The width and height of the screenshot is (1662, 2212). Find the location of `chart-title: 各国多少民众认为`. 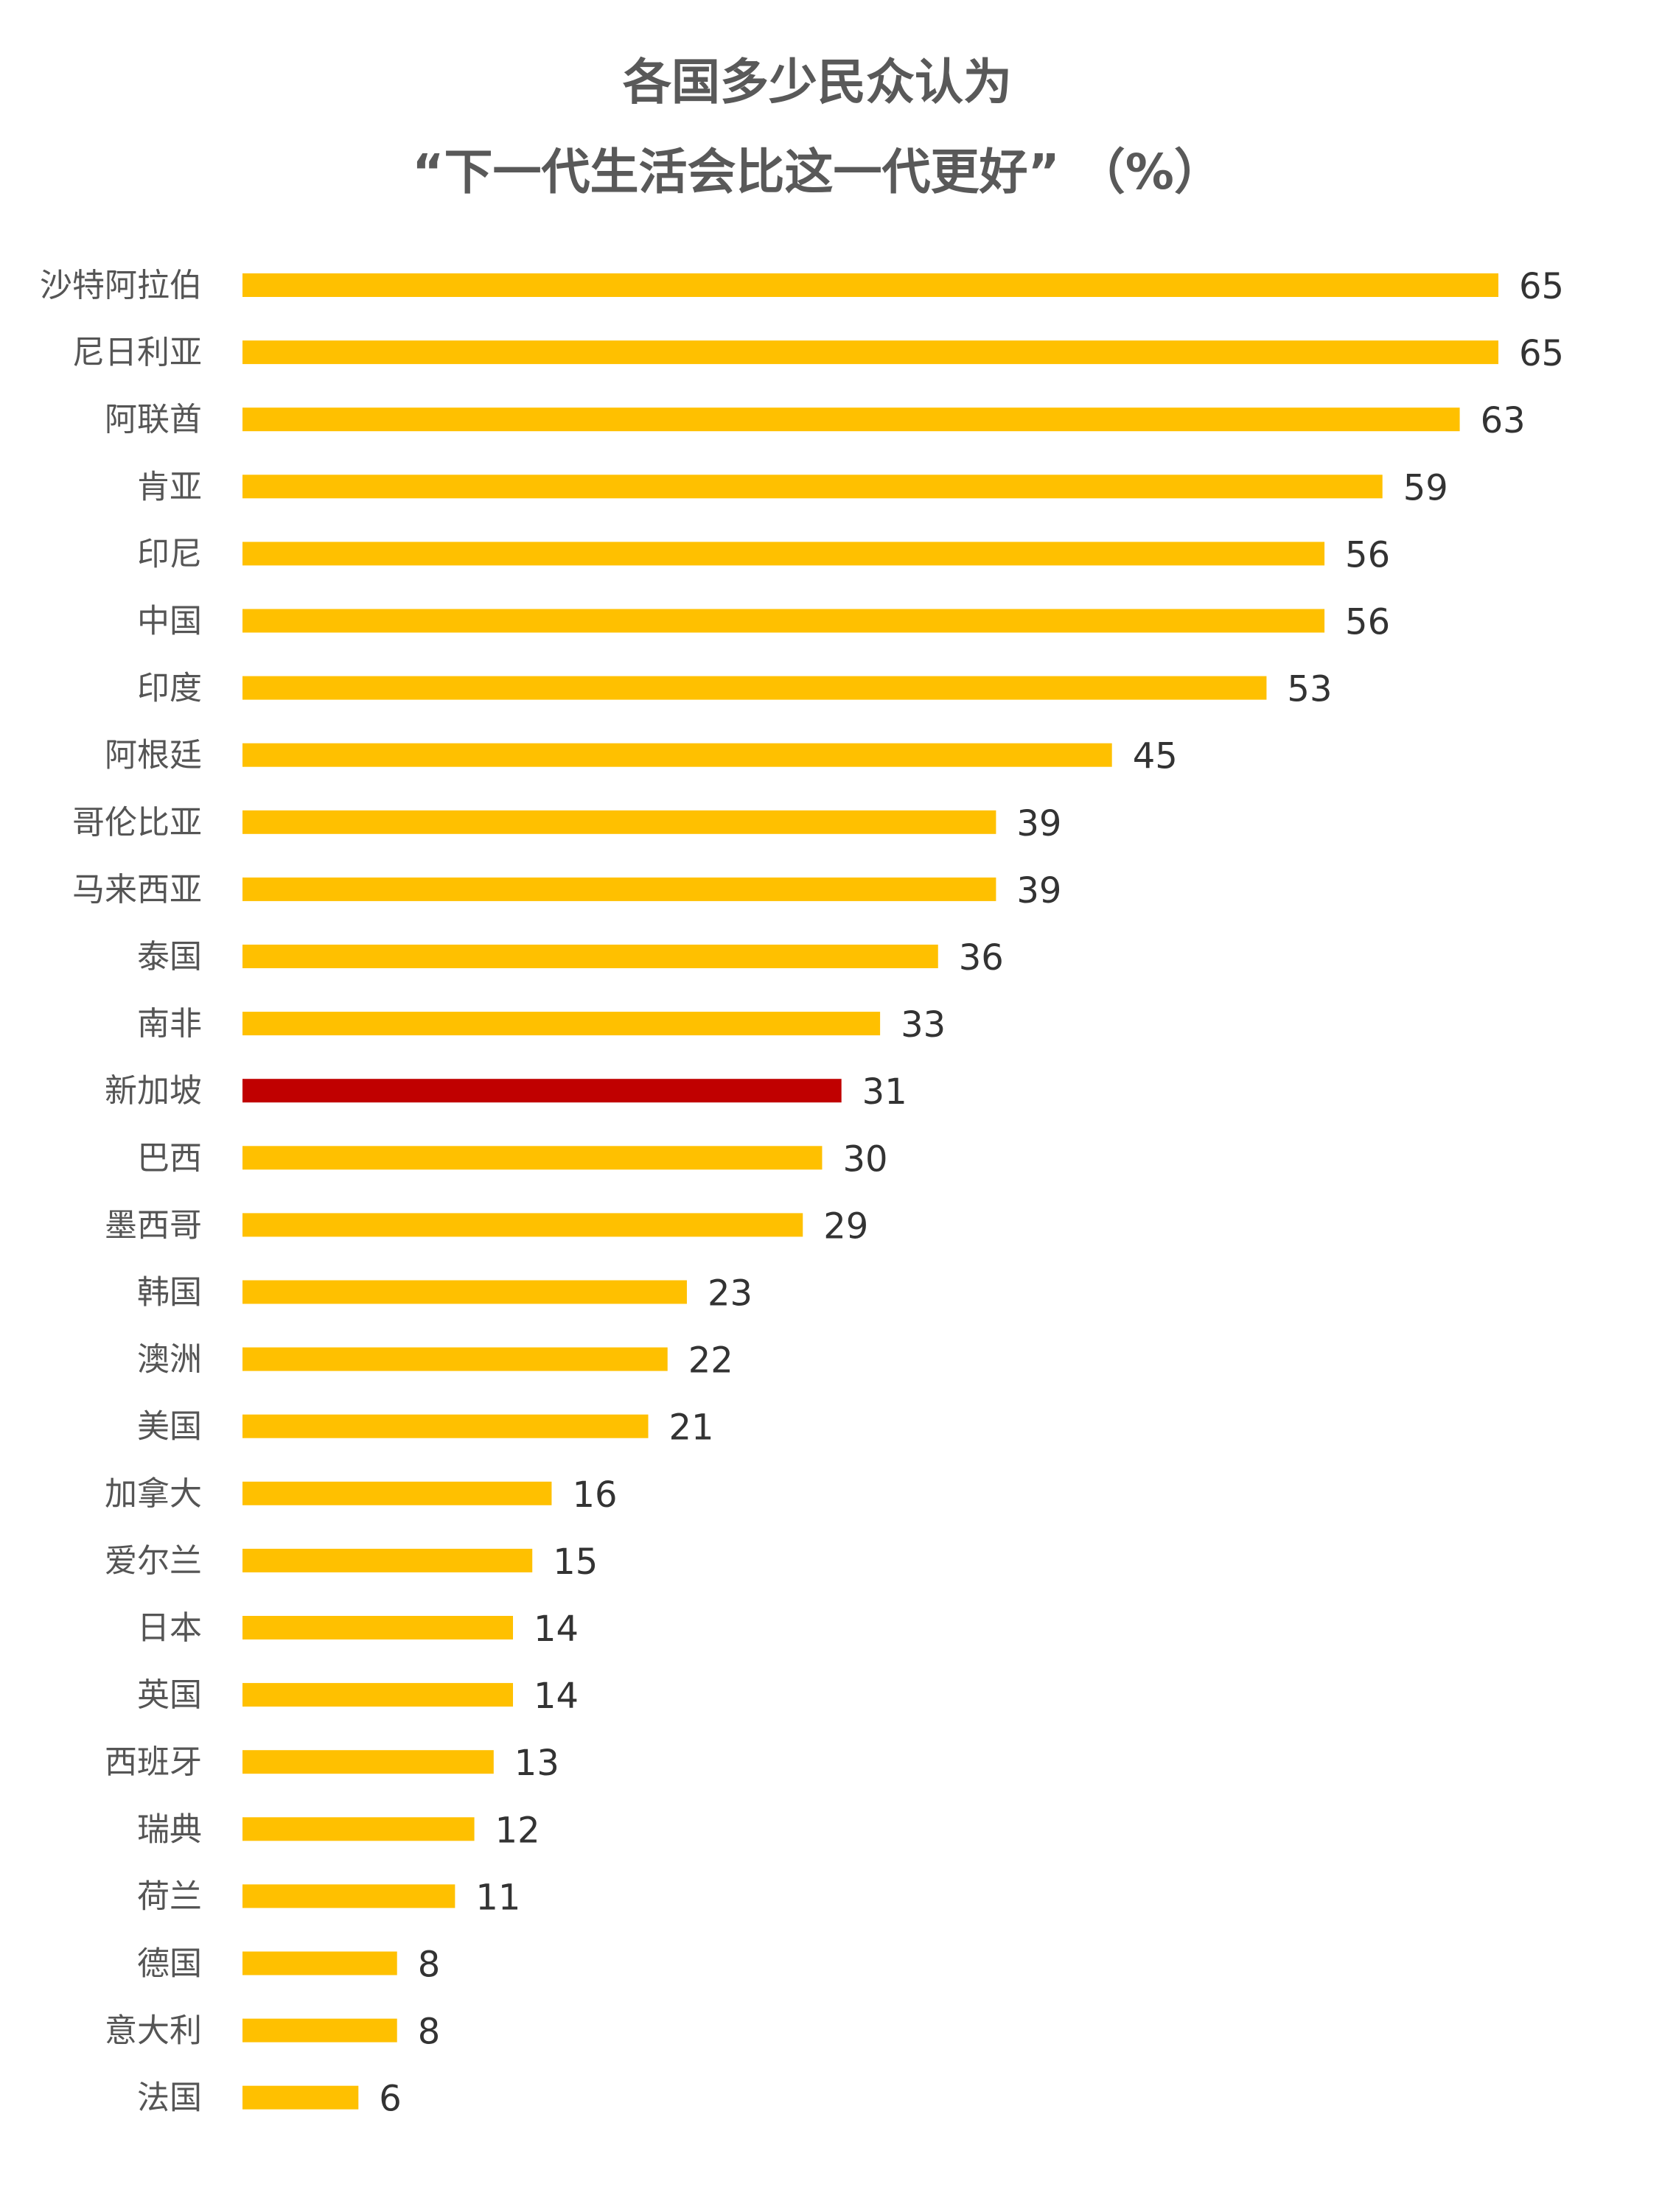

chart-title: 各国多少民众认为 is located at coordinates (818, 82).